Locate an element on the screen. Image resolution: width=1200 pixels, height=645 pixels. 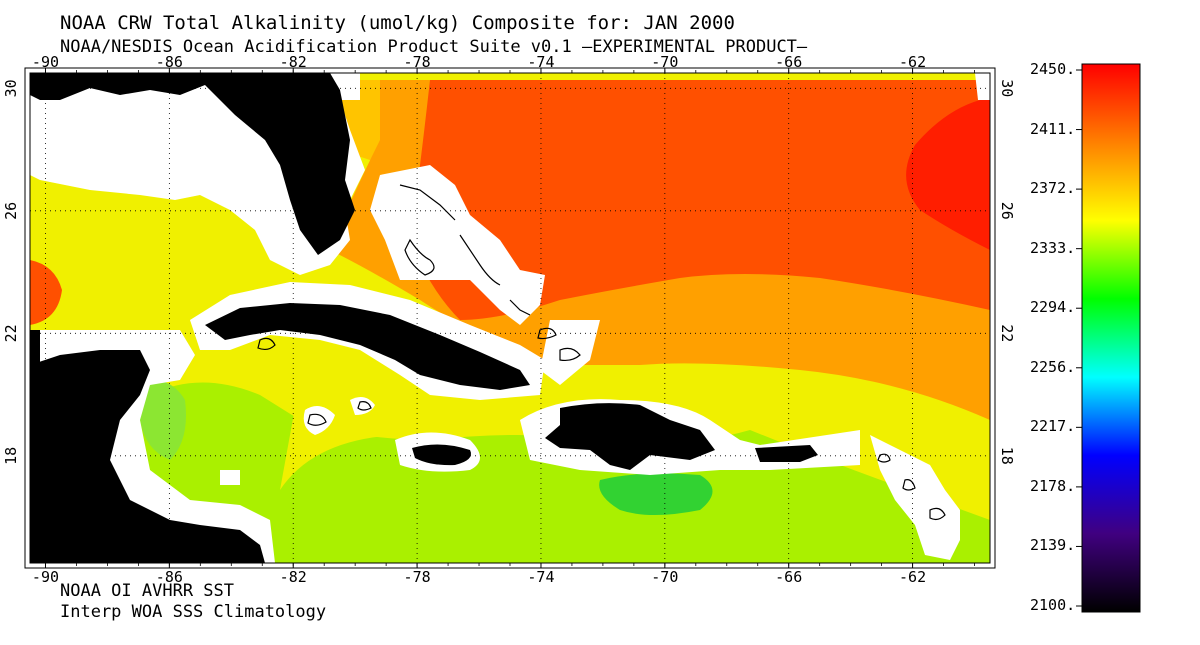
lon-label-bottom: -66 is located at coordinates (788, 577).